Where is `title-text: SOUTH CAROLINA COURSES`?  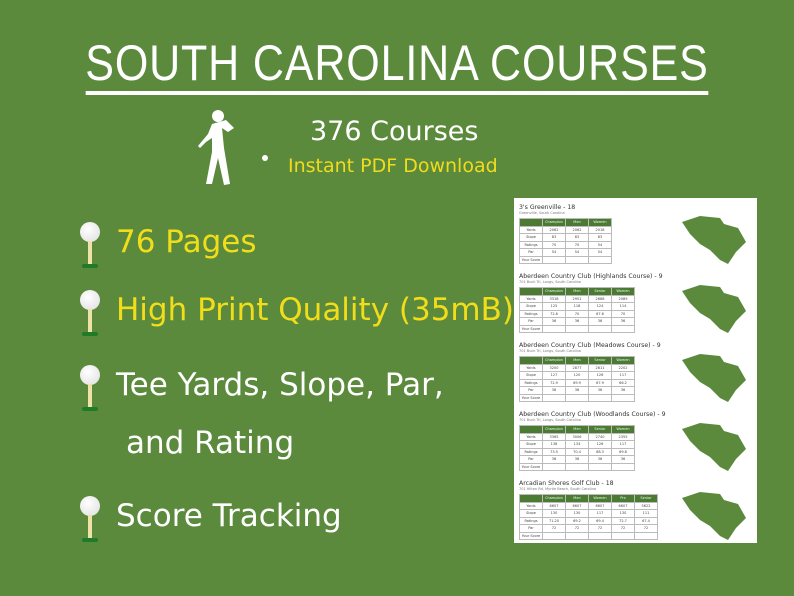
title-text: SOUTH CAROLINA COURSES is located at coordinates (397, 65).